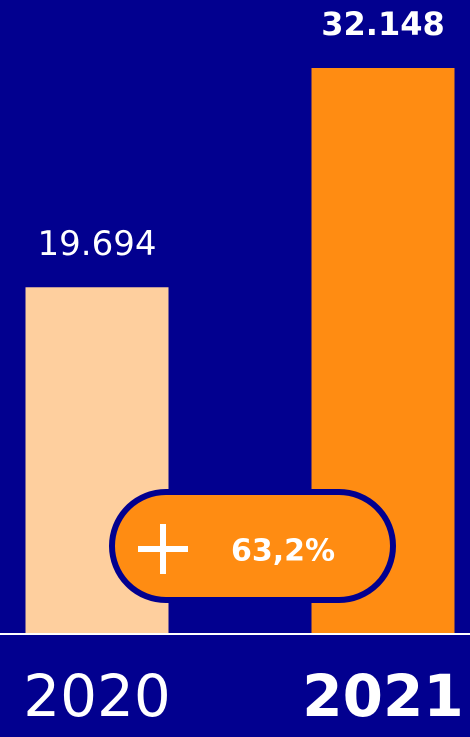  I want to click on plus-icon, so click(163, 549).